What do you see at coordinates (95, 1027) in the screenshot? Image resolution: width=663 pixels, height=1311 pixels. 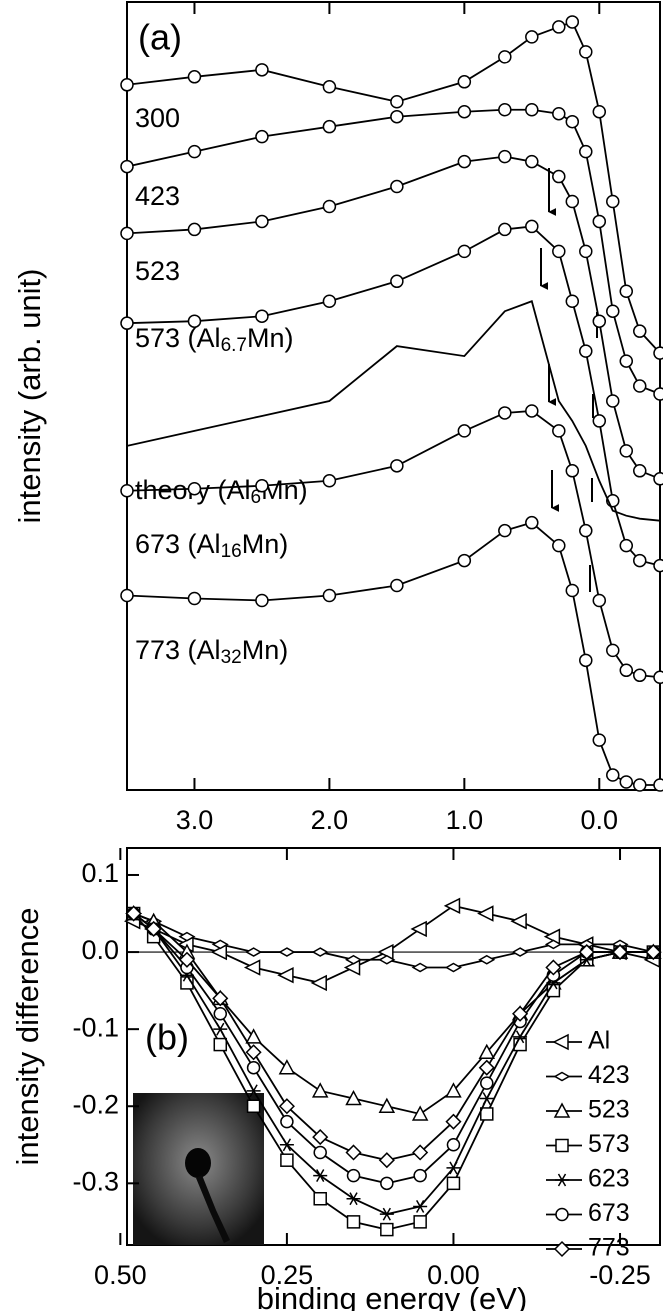 I see `y-tick-label: -0.1` at bounding box center [95, 1027].